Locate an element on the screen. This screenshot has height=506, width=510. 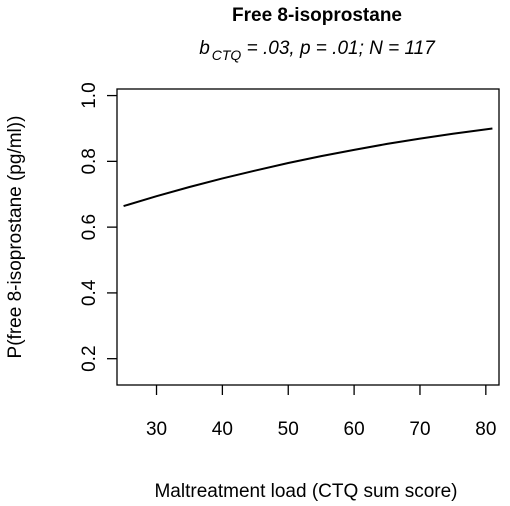
x-axis: 30 40 50 60 70 80 is located at coordinates (321, 412).